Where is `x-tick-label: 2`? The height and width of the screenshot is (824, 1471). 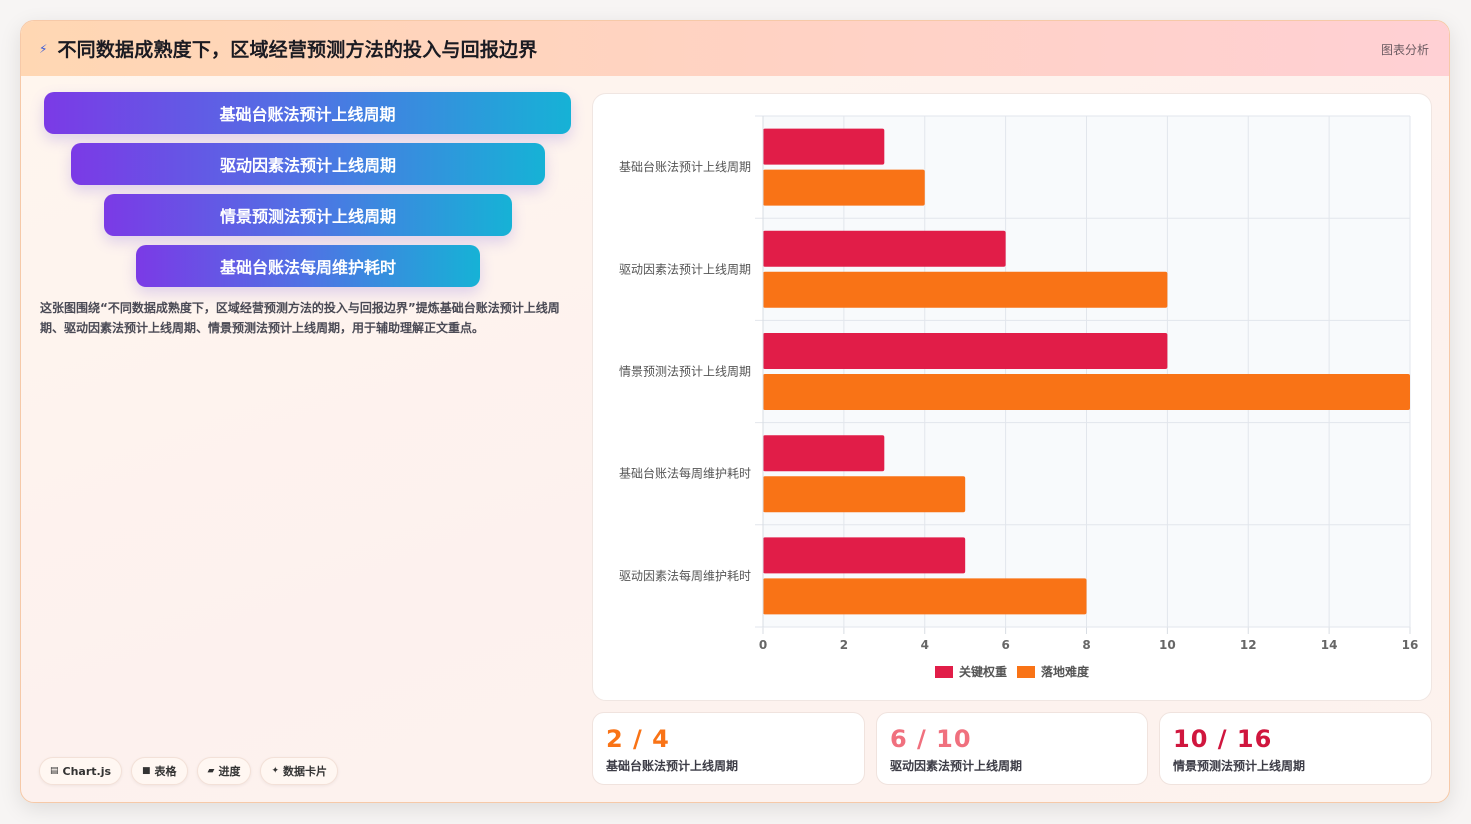
x-tick-label: 2 is located at coordinates (844, 645).